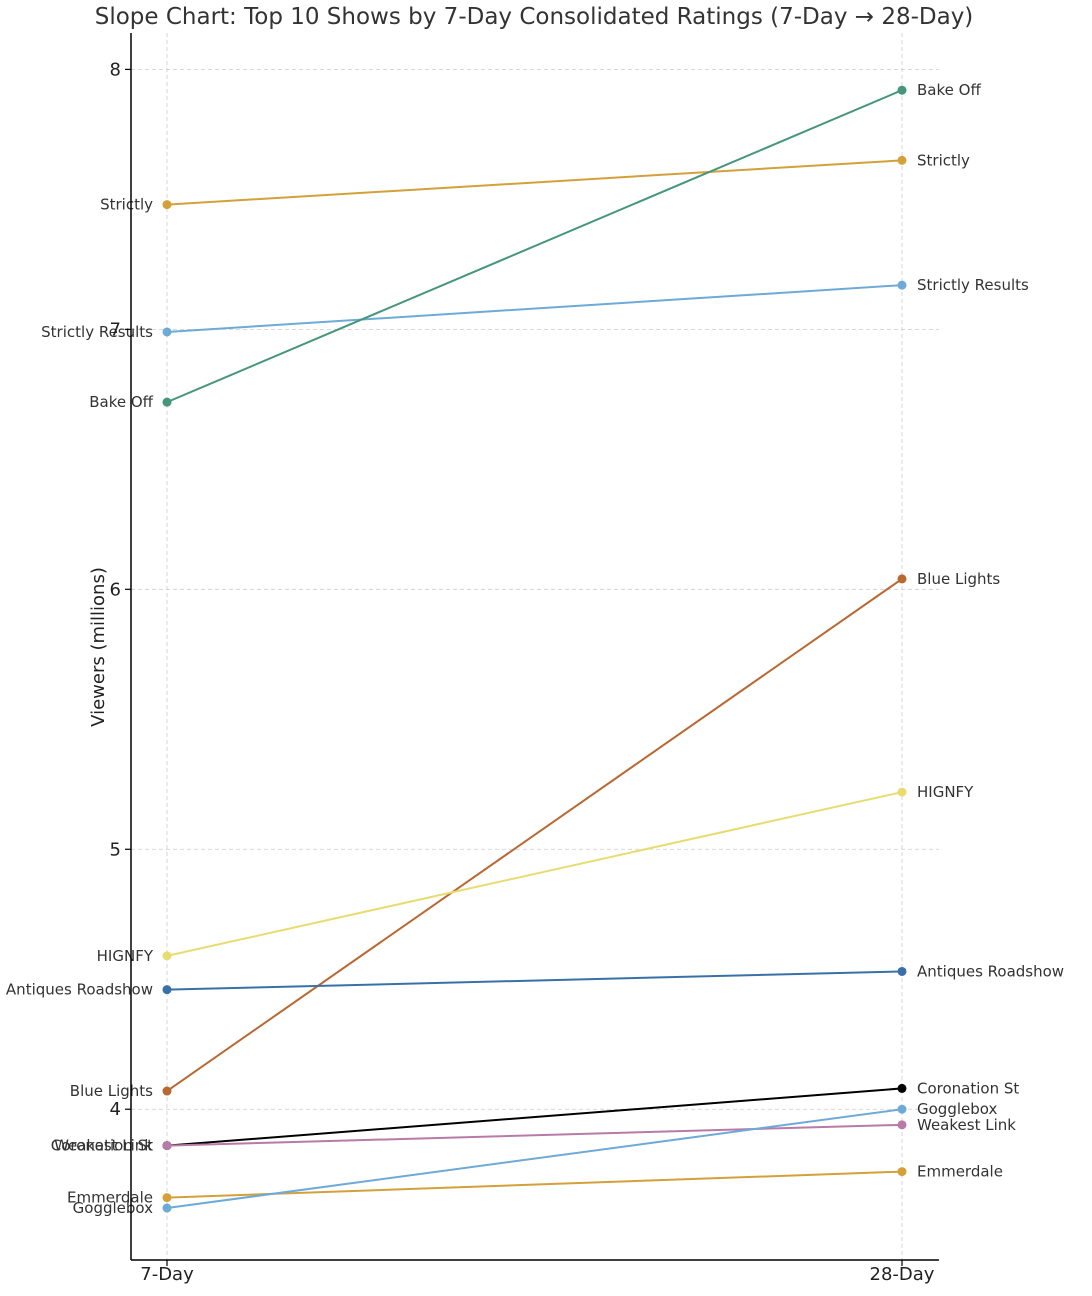 The height and width of the screenshot is (1296, 1092). What do you see at coordinates (115, 589) in the screenshot?
I see `y-tick-label: 6` at bounding box center [115, 589].